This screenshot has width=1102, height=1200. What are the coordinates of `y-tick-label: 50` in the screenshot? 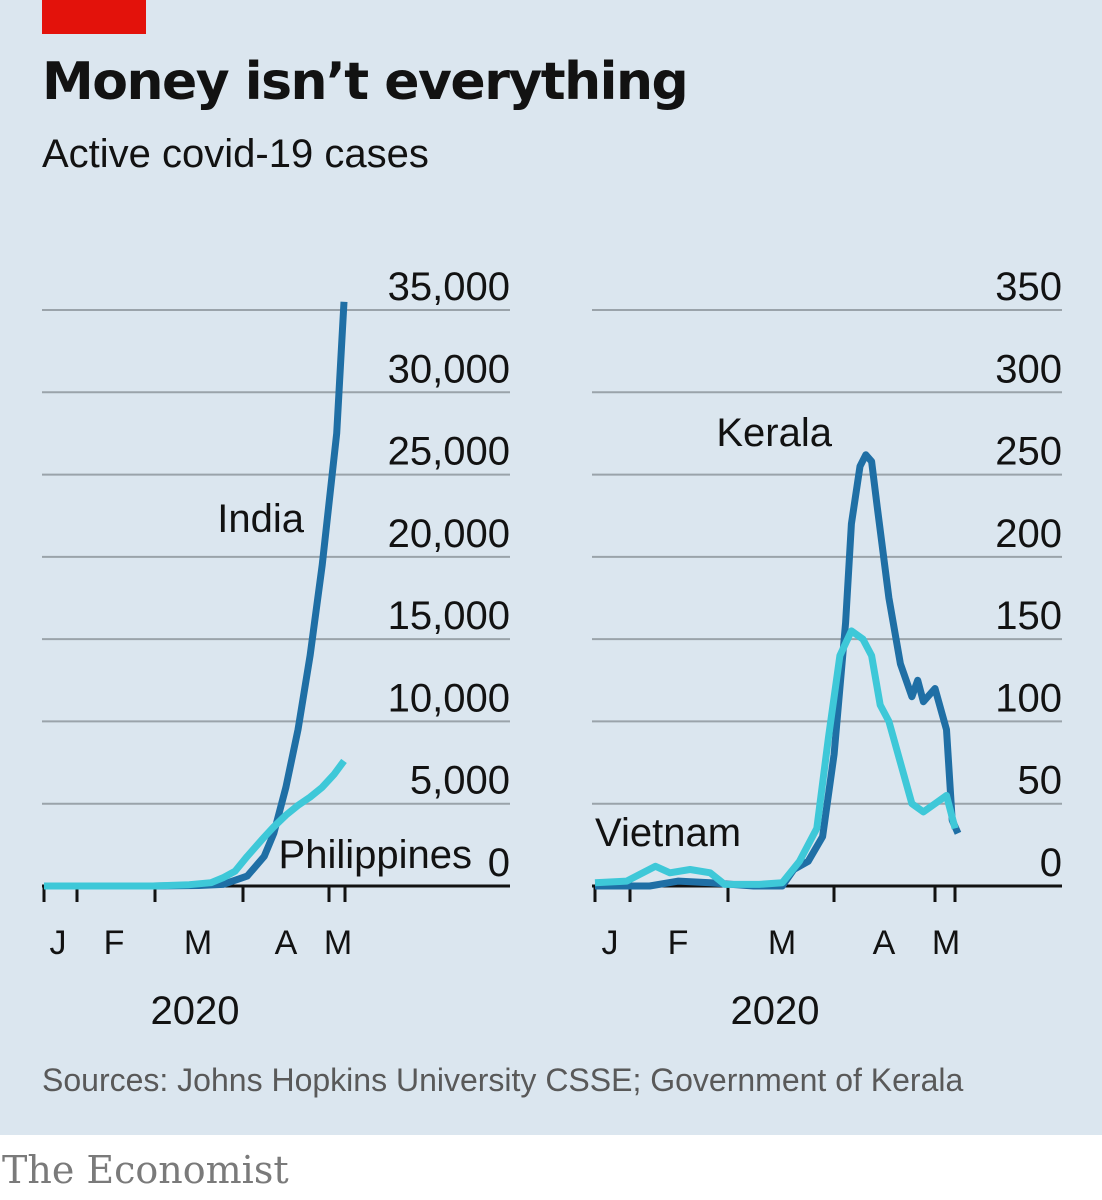 It's located at (1040, 781).